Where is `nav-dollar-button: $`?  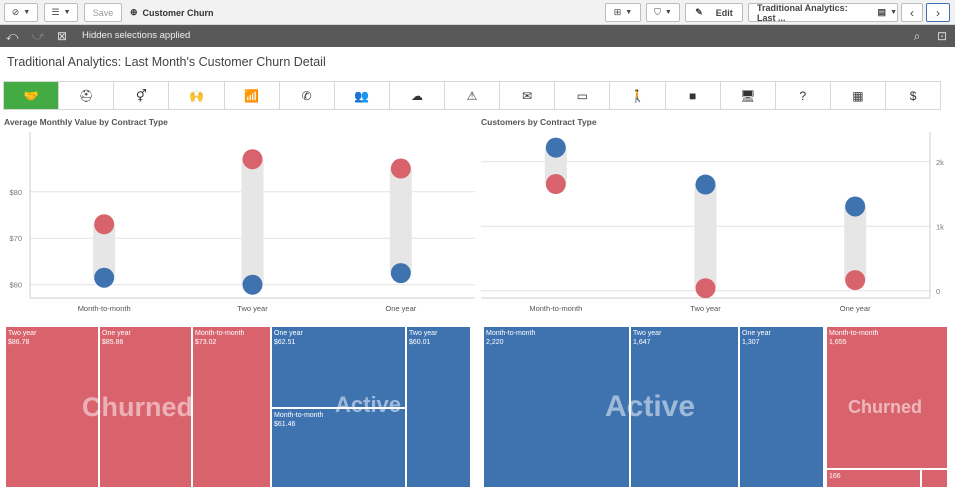 nav-dollar-button: $ is located at coordinates (913, 95).